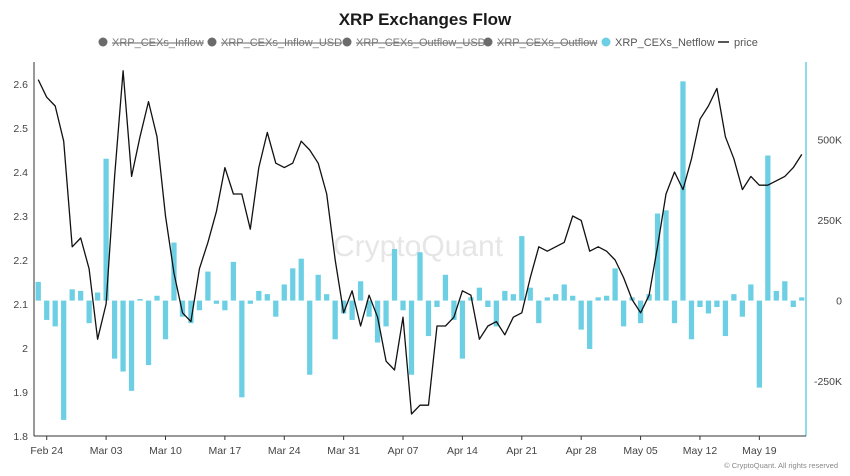  Describe the element at coordinates (640, 451) in the screenshot. I see `x-tick-label: May 05` at that location.